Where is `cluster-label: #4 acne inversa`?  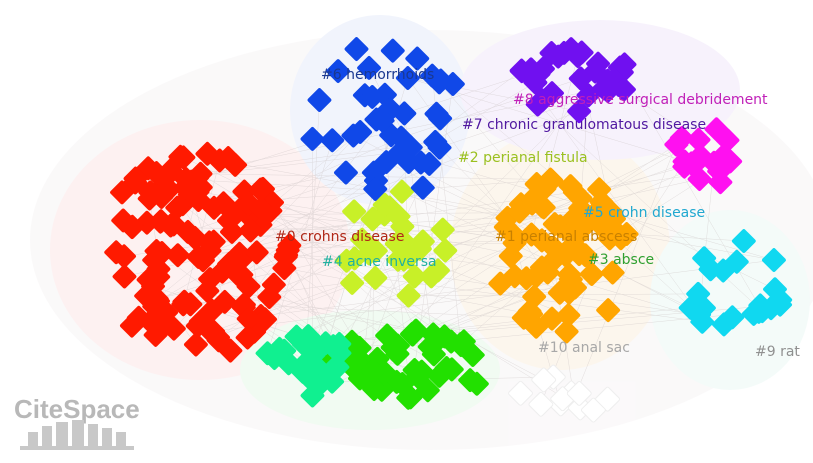 cluster-label: #4 acne inversa is located at coordinates (379, 262).